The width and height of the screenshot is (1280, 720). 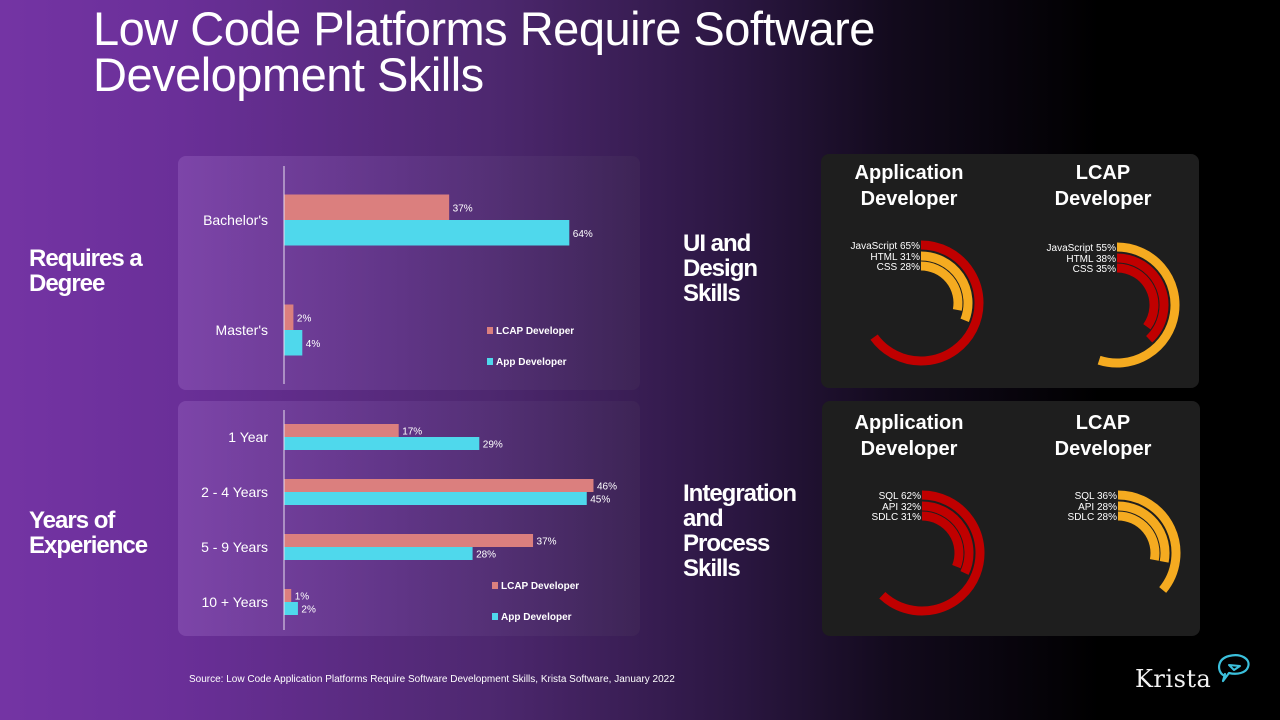 What do you see at coordinates (897, 517) in the screenshot?
I see `radial-label: SDLC 31%` at bounding box center [897, 517].